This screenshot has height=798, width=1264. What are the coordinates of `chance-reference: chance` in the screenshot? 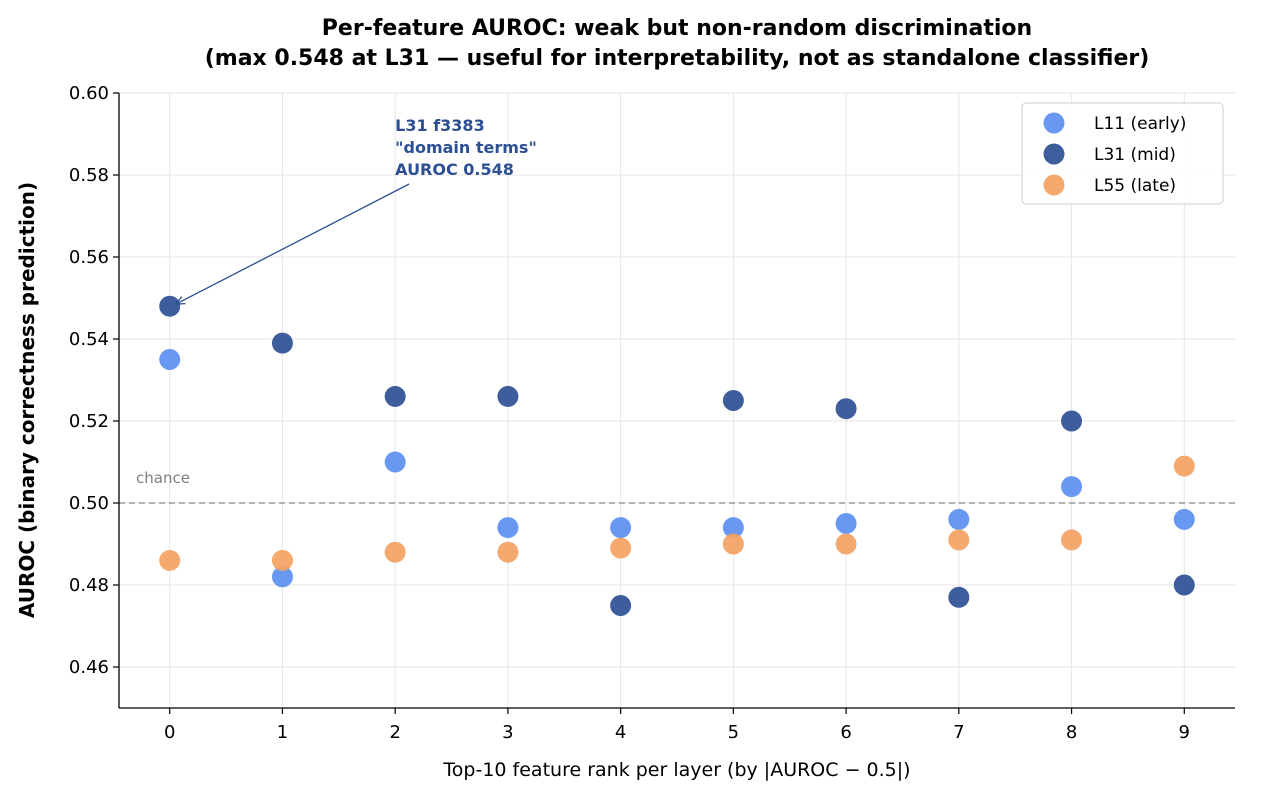 It's located at (677, 486).